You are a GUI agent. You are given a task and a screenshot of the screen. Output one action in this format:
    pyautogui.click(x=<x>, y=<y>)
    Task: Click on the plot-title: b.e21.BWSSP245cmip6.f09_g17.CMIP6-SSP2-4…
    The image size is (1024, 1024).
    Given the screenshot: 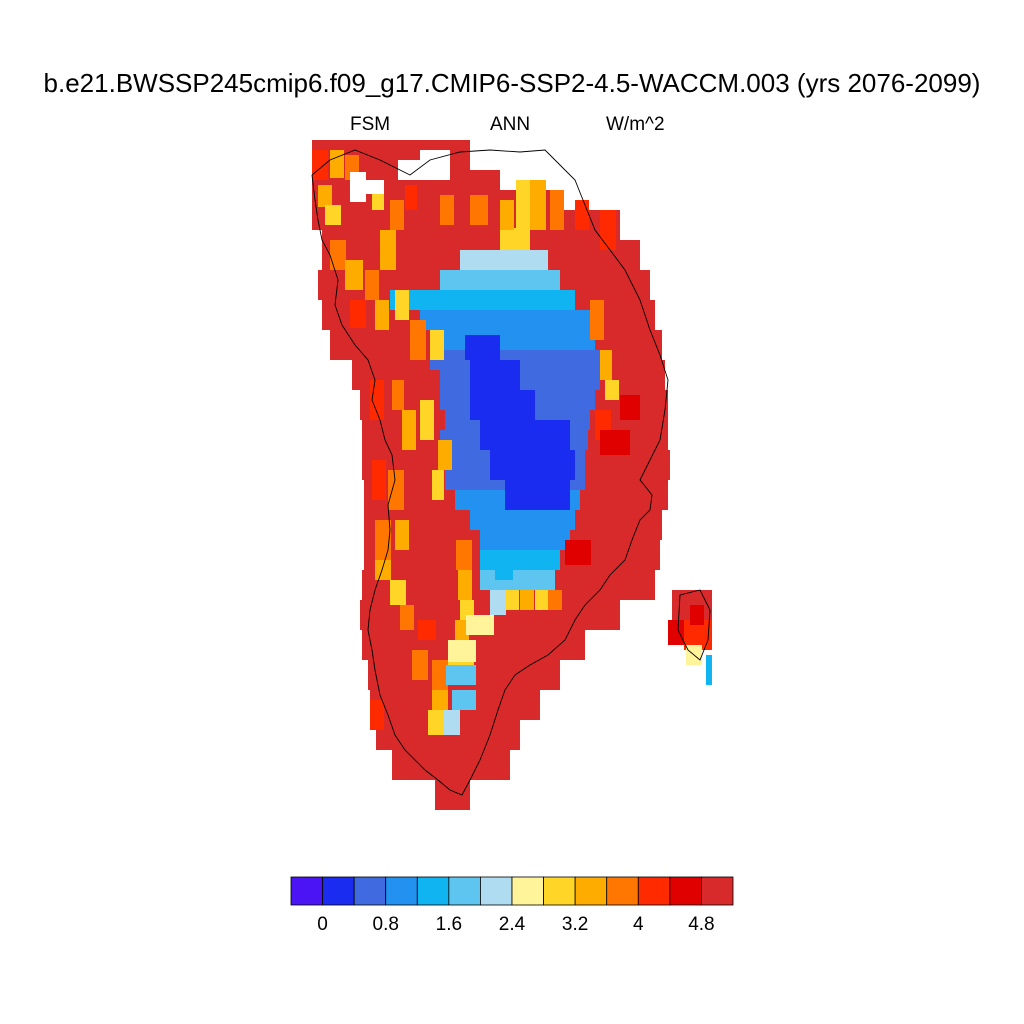 What is the action you would take?
    pyautogui.click(x=512, y=83)
    